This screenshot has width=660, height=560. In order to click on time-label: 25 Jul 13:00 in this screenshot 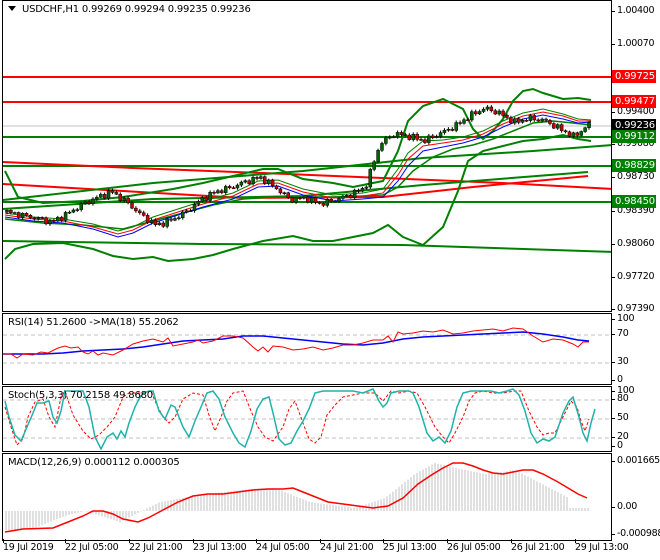, I will do `click(410, 546)`.